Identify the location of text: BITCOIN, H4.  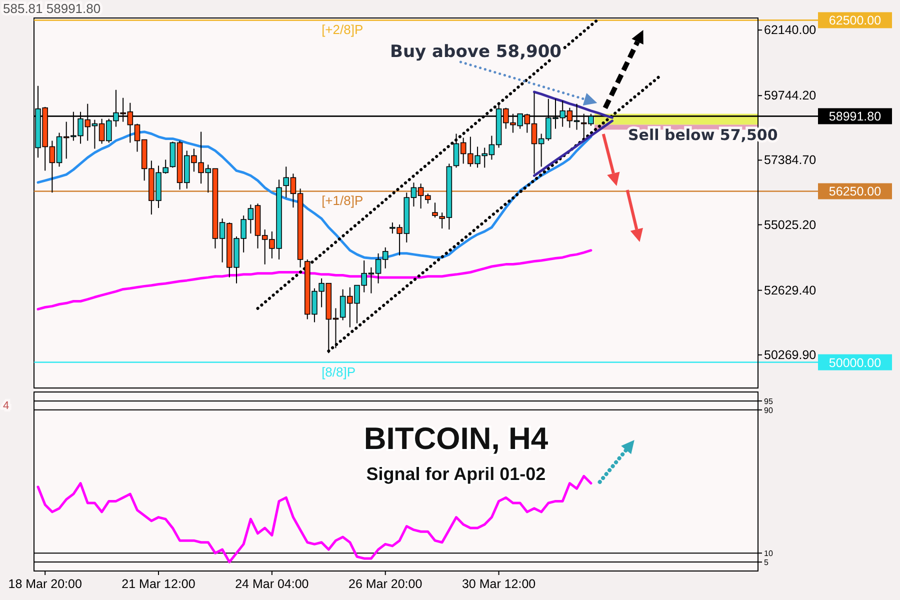
(456, 438).